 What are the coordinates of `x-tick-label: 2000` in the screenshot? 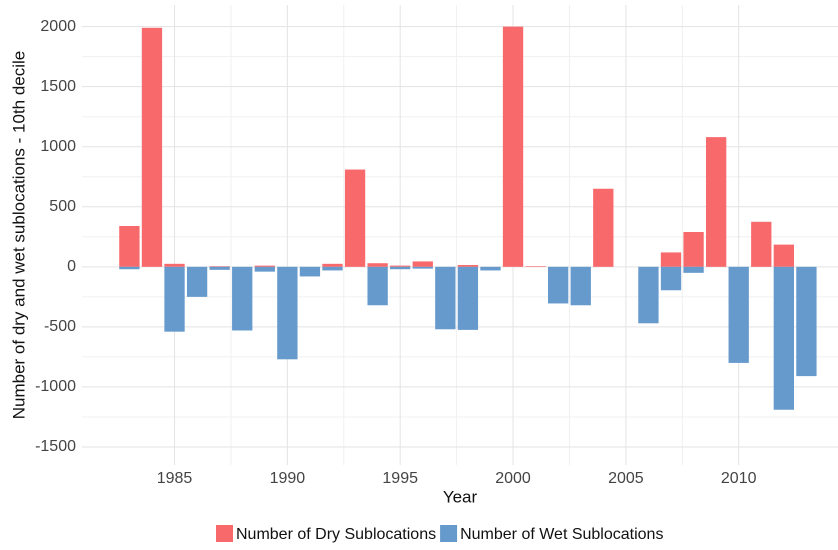 It's located at (513, 478).